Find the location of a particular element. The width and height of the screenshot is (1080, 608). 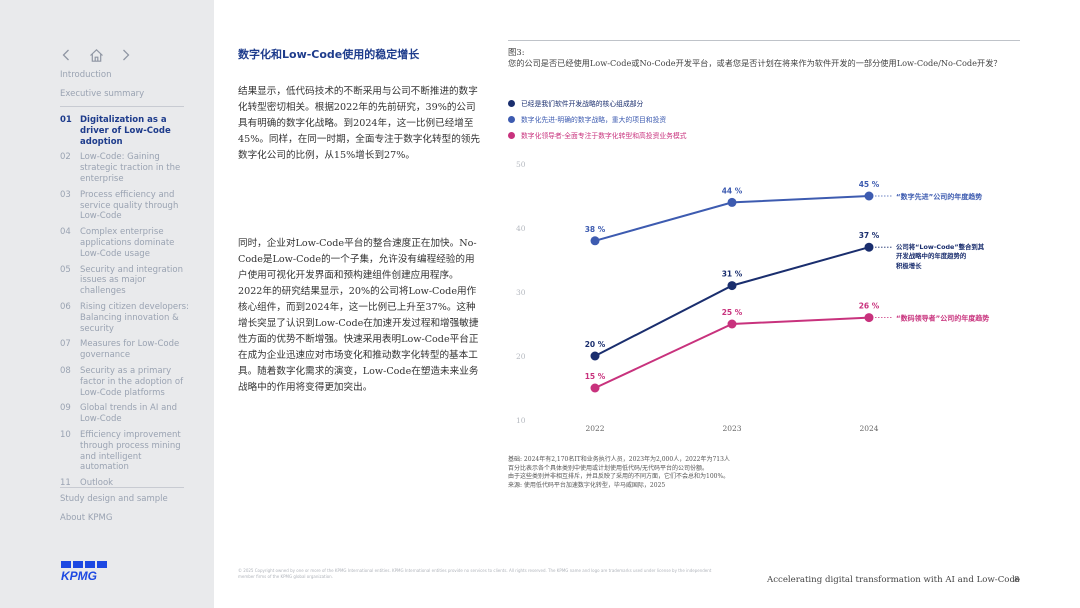

menu-item-09: 09 Global trends in AI and Low-Code is located at coordinates (125, 414).